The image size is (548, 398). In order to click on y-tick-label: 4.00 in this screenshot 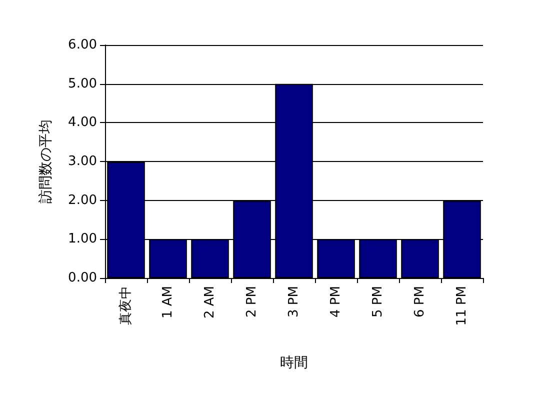, I will do `click(82, 122)`.